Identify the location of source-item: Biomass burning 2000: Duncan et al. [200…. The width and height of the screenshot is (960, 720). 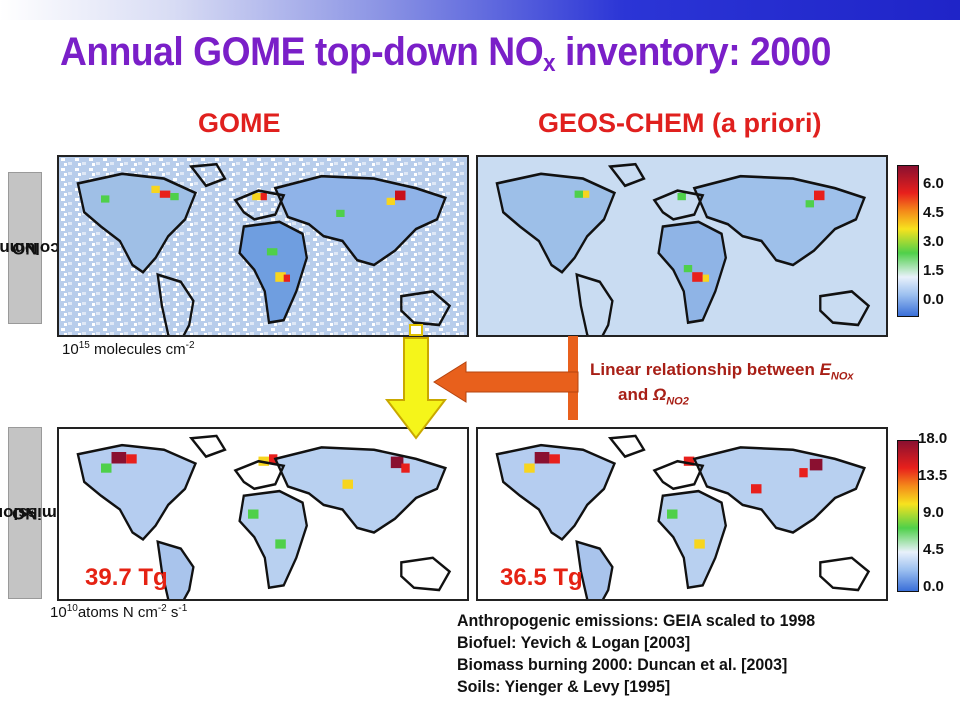
(622, 664).